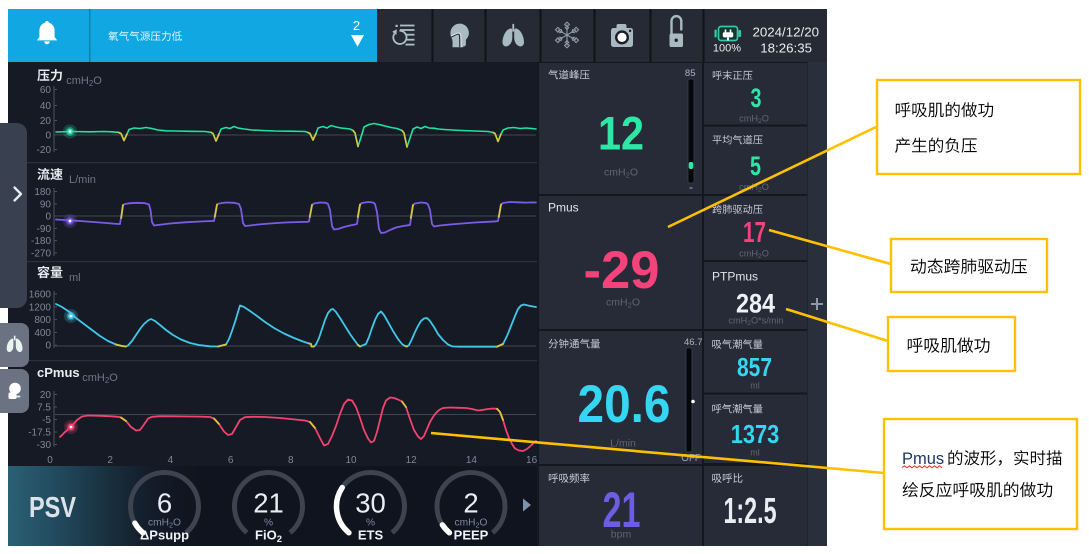 The width and height of the screenshot is (1089, 554). Describe the element at coordinates (472, 460) in the screenshot. I see `svg-text: 14` at that location.